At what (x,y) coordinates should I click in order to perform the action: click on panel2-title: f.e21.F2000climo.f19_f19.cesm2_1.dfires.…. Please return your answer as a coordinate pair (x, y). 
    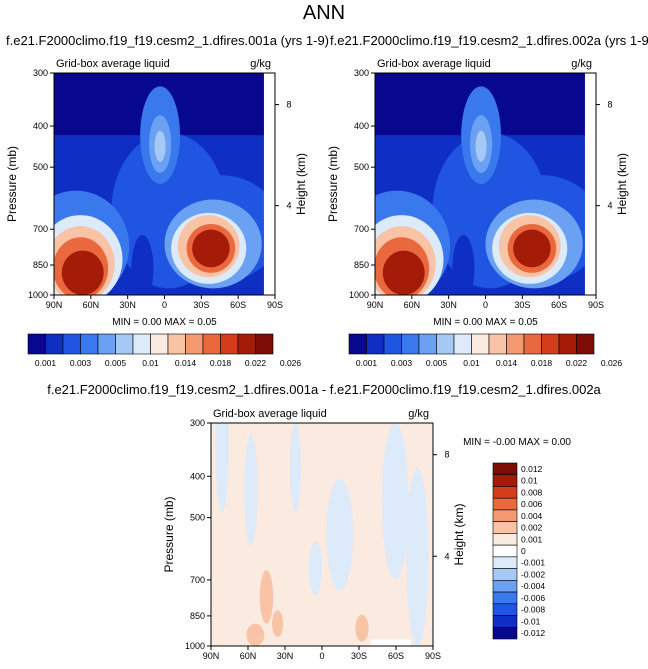
    Looking at the image, I should click on (489, 40).